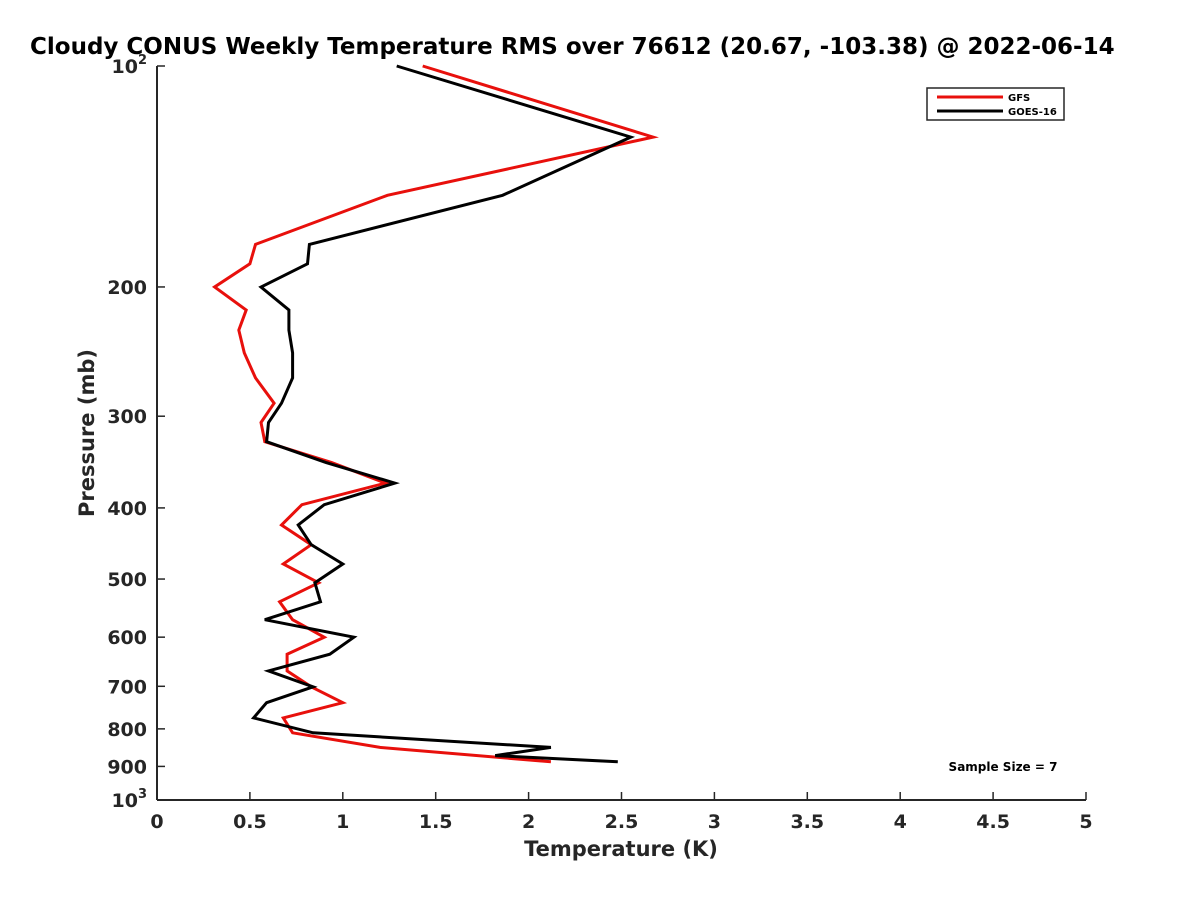 This screenshot has width=1200, height=900. What do you see at coordinates (127, 767) in the screenshot?
I see `y-tick-label: 900` at bounding box center [127, 767].